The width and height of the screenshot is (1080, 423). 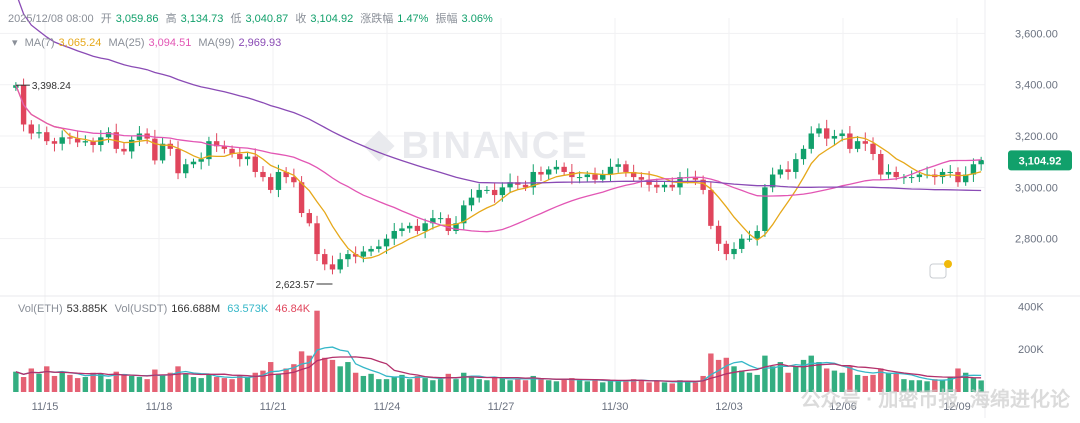 What do you see at coordinates (159, 407) in the screenshot?
I see `x-tick-label: 11/18` at bounding box center [159, 407].